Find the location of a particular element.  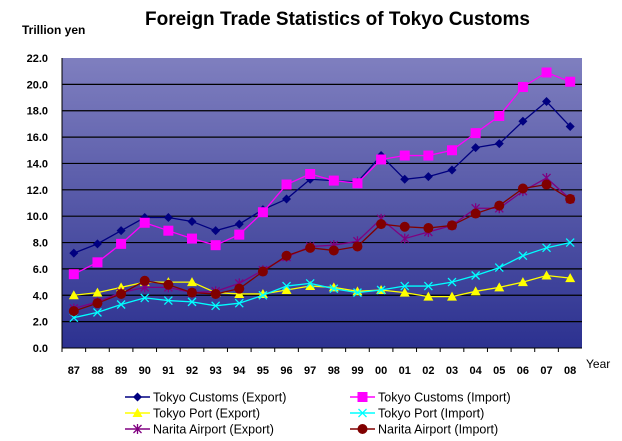

x-tick-label: 89 is located at coordinates (121, 371).